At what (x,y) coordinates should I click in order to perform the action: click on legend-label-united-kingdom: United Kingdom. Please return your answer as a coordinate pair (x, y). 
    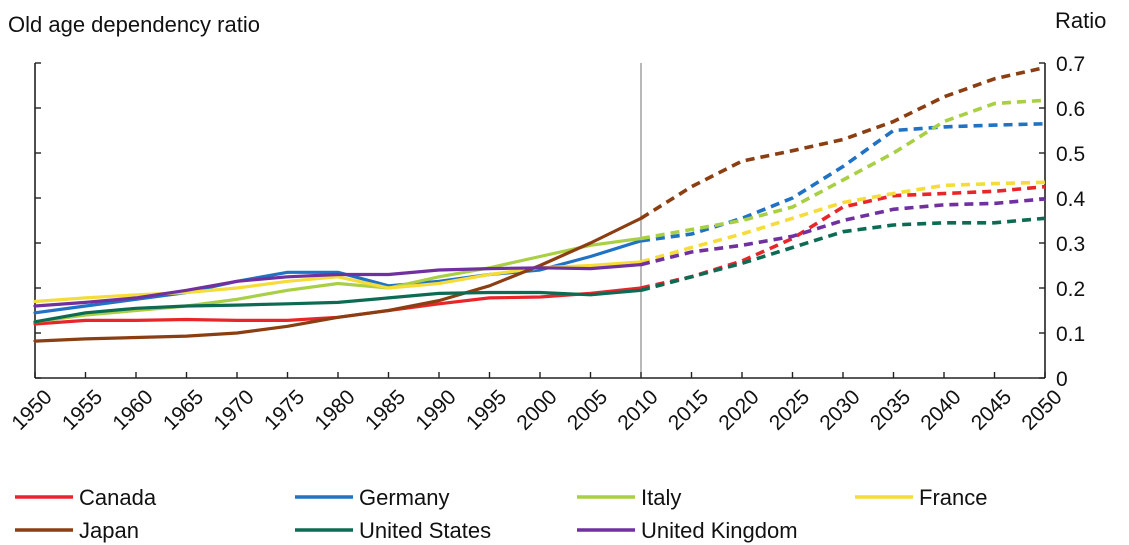
    Looking at the image, I should click on (719, 530).